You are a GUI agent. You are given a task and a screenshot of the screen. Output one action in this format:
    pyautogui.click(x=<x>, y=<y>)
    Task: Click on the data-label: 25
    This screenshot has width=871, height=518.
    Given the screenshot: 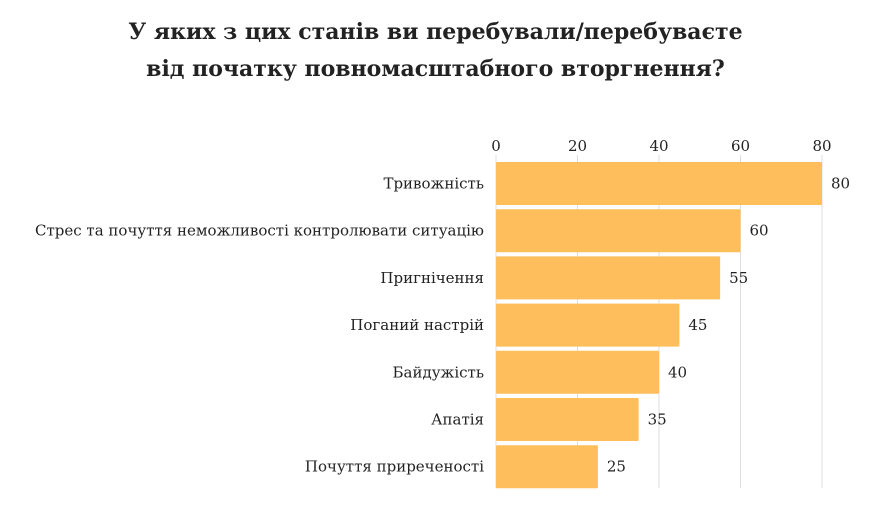 What is the action you would take?
    pyautogui.click(x=616, y=467)
    